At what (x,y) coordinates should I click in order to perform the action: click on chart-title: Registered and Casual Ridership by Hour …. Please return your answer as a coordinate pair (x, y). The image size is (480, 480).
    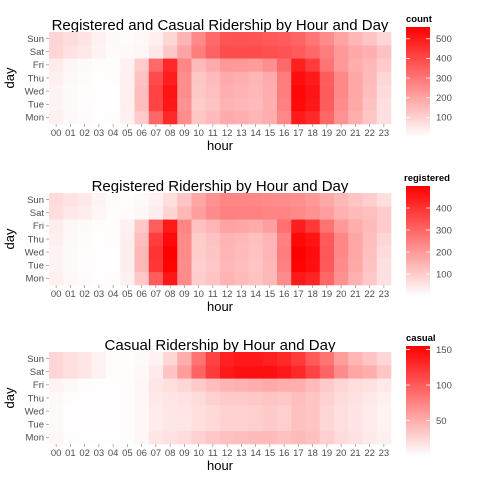
    Looking at the image, I should click on (220, 25).